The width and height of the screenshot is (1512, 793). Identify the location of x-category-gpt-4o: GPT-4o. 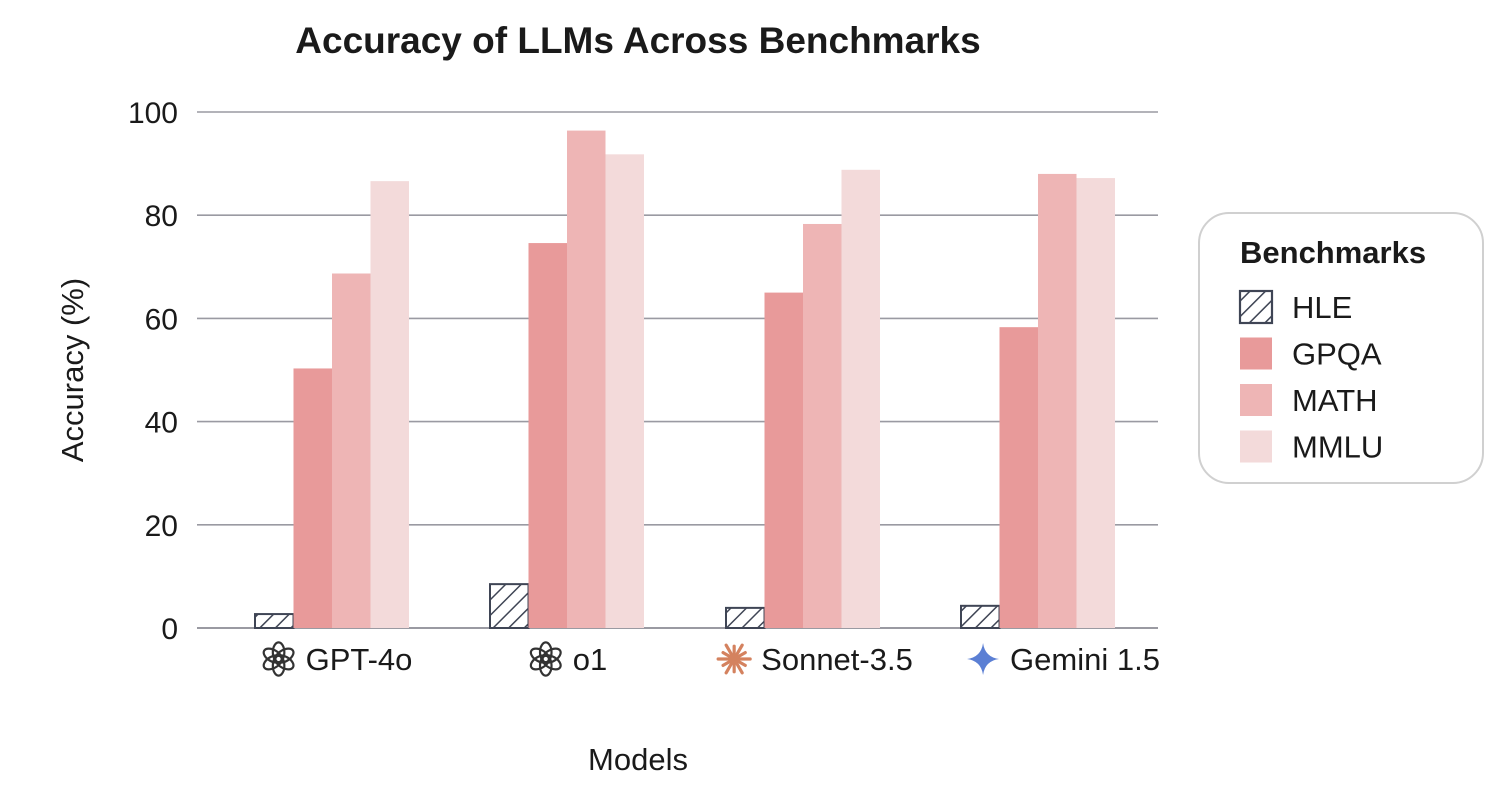
(337, 659).